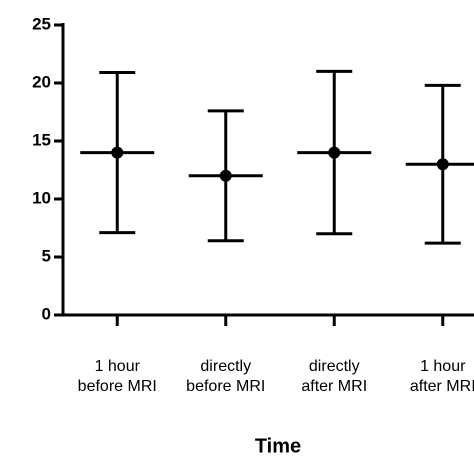 Image resolution: width=474 pixels, height=474 pixels. What do you see at coordinates (278, 446) in the screenshot?
I see `x-axis-label: Time` at bounding box center [278, 446].